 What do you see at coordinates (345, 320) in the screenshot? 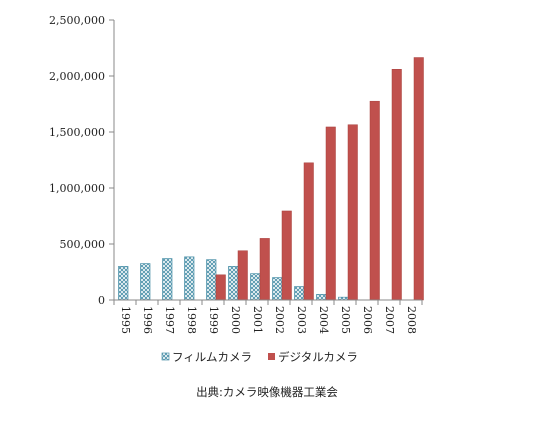
I see `x-tick-label: 2005` at bounding box center [345, 320].